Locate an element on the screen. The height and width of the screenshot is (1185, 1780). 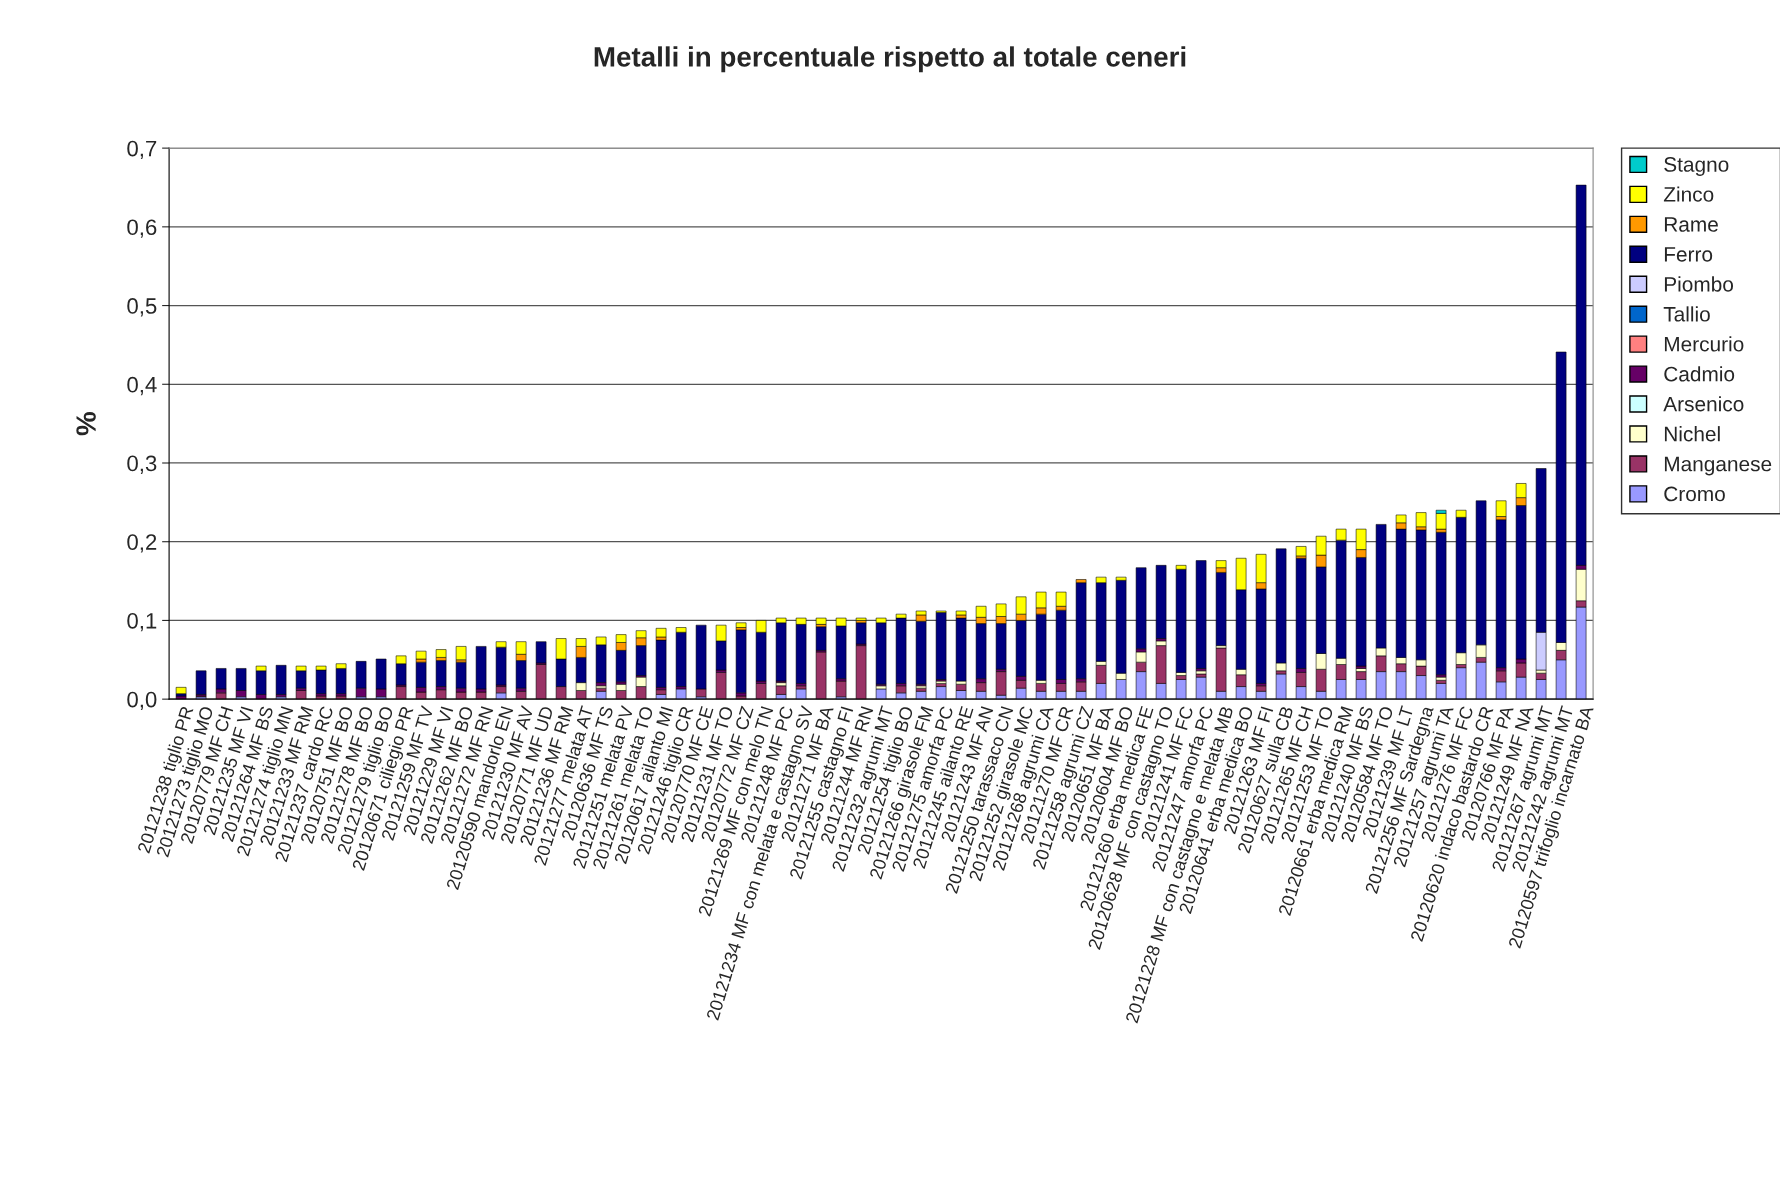
y-tick-label: 0,5 is located at coordinates (142, 307).